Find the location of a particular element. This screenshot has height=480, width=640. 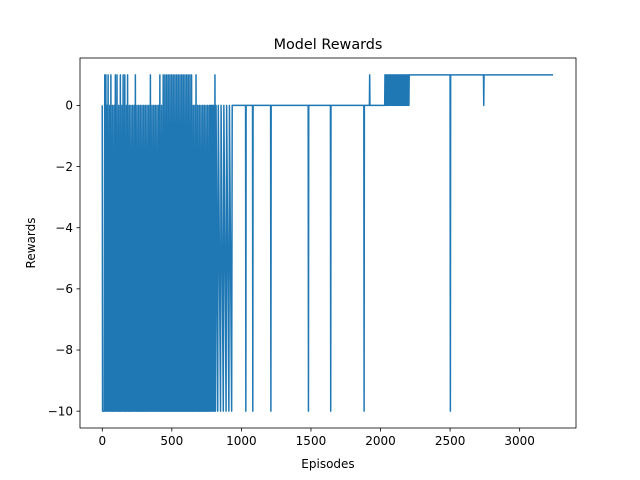

y-tick-label: −4 is located at coordinates (64, 228).